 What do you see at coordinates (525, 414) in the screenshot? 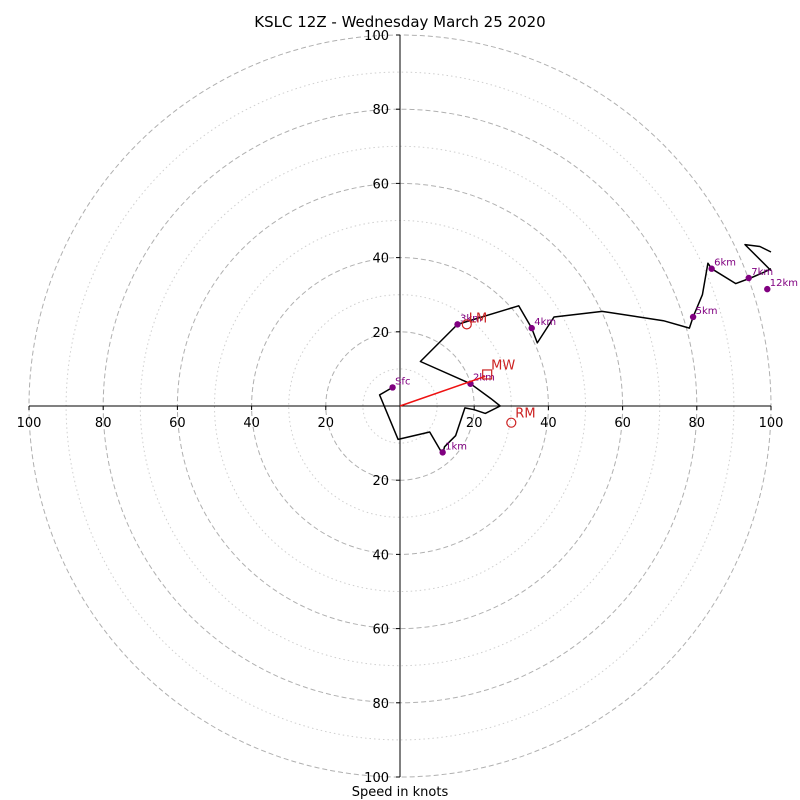
I see `right-mover-label: RM` at bounding box center [525, 414].